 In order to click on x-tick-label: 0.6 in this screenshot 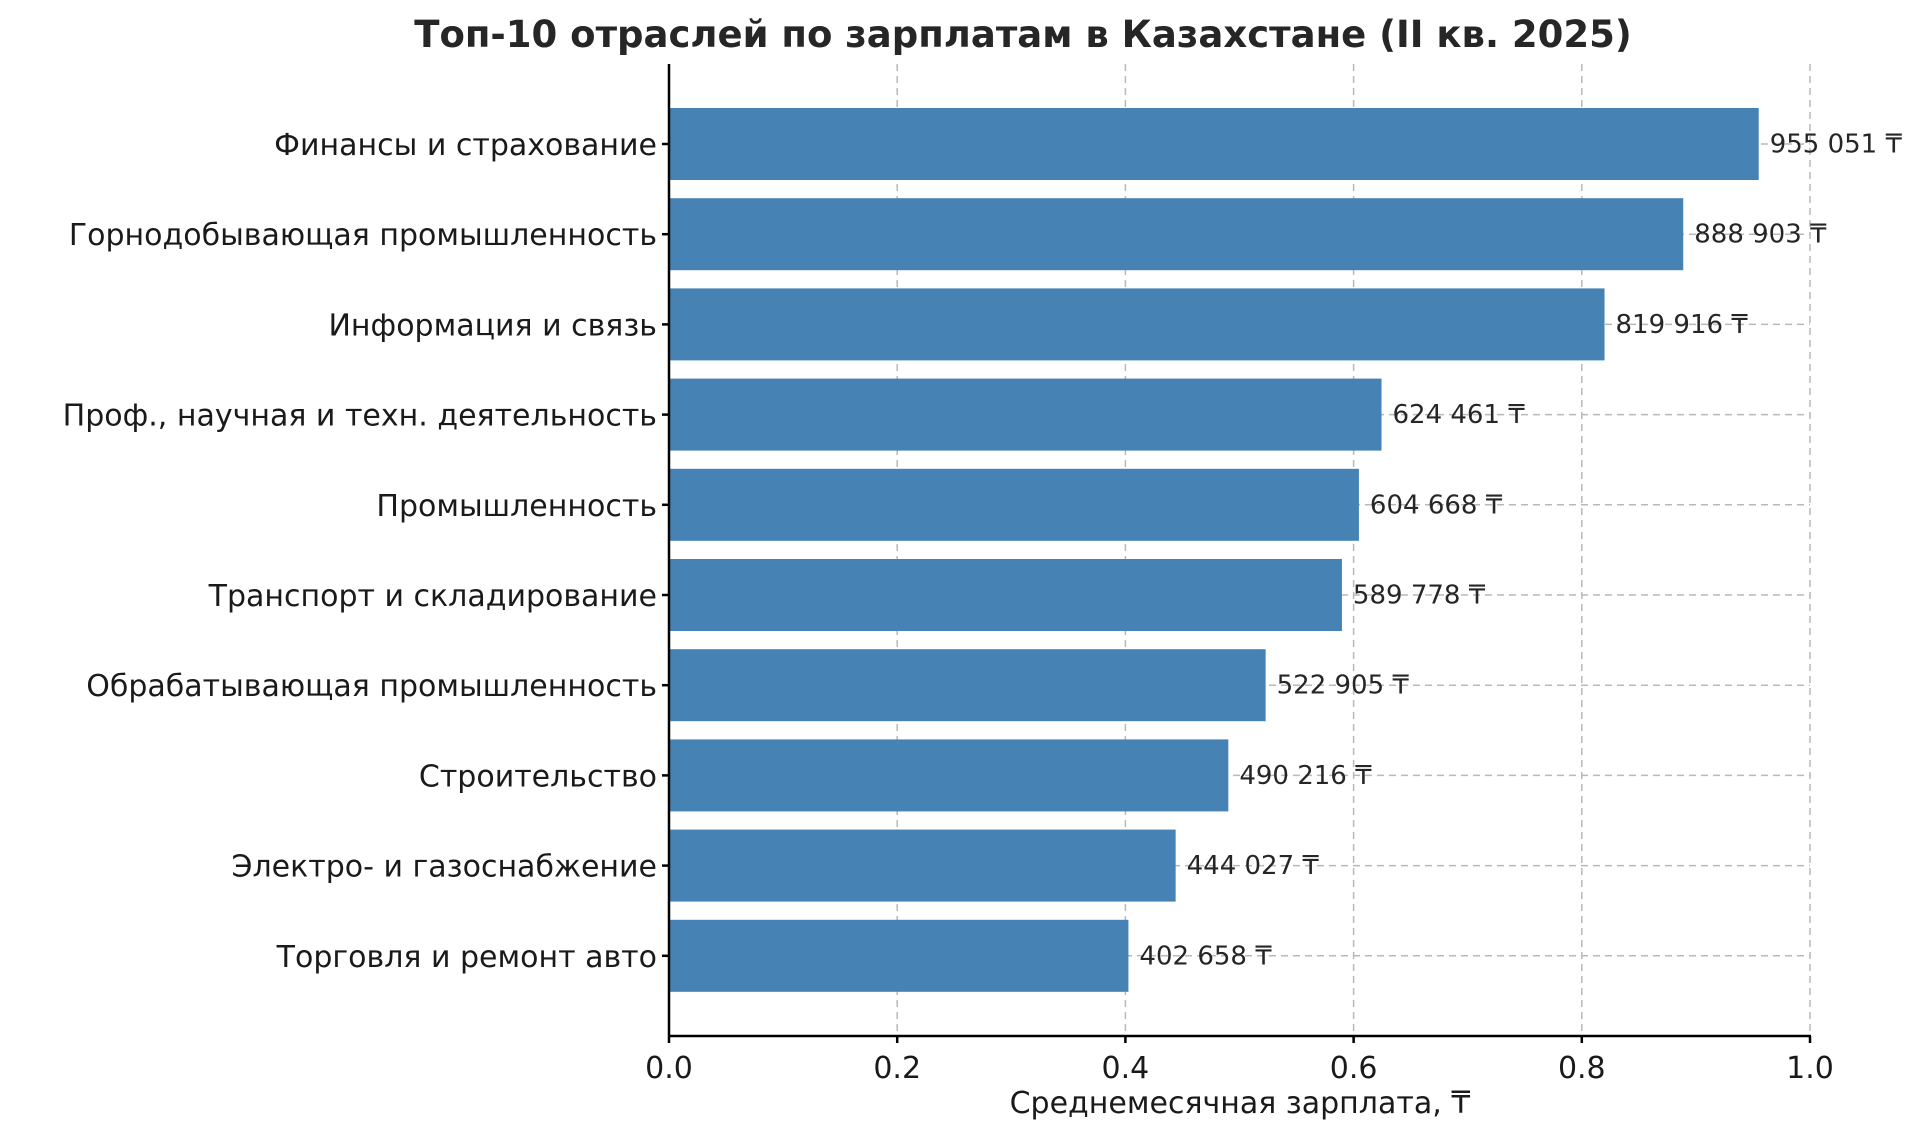, I will do `click(1354, 1068)`.